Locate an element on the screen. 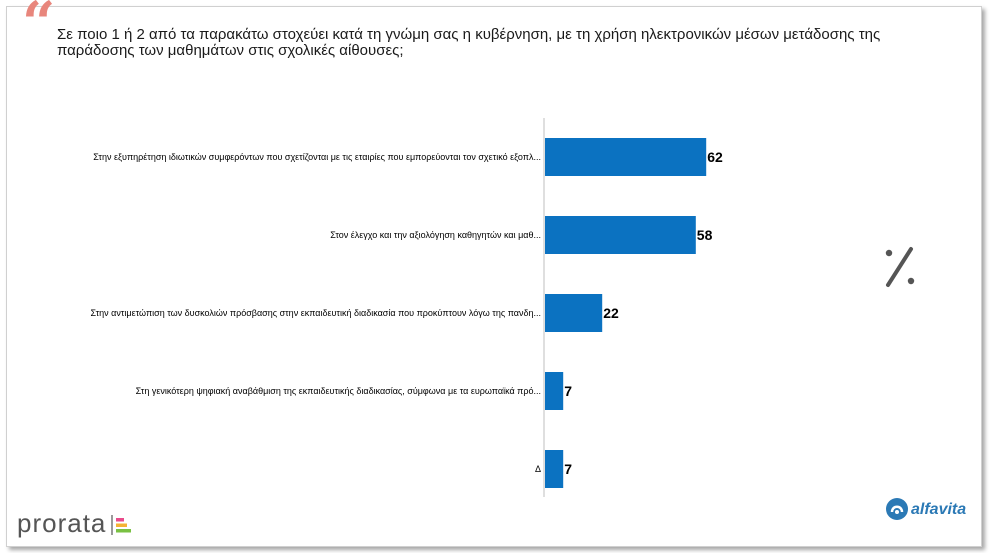 The image size is (990, 553). alfavita-logo: alfavita is located at coordinates (939, 509).